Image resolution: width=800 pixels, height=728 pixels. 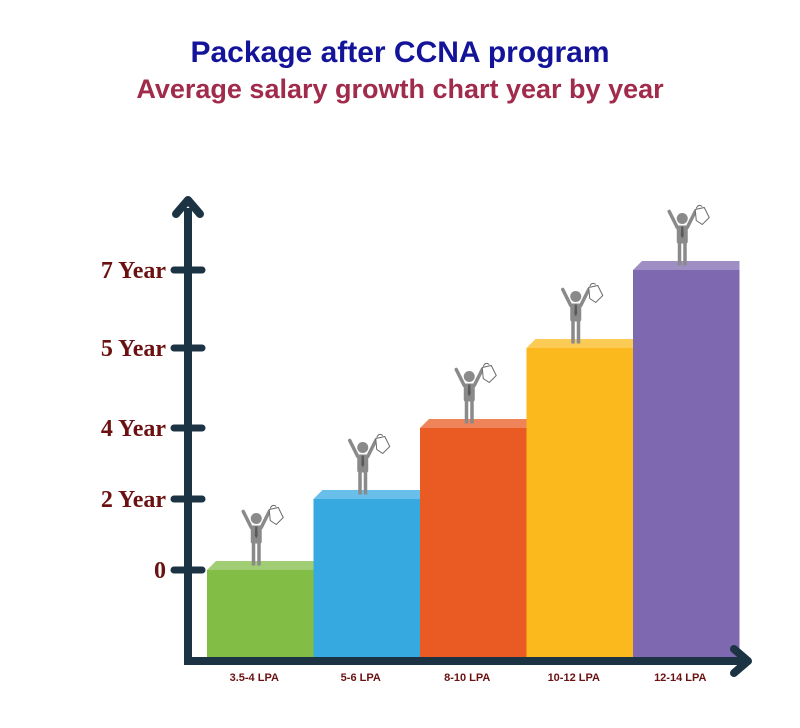 I want to click on x-tick-label: 3.5-4 LPA, so click(x=254, y=678).